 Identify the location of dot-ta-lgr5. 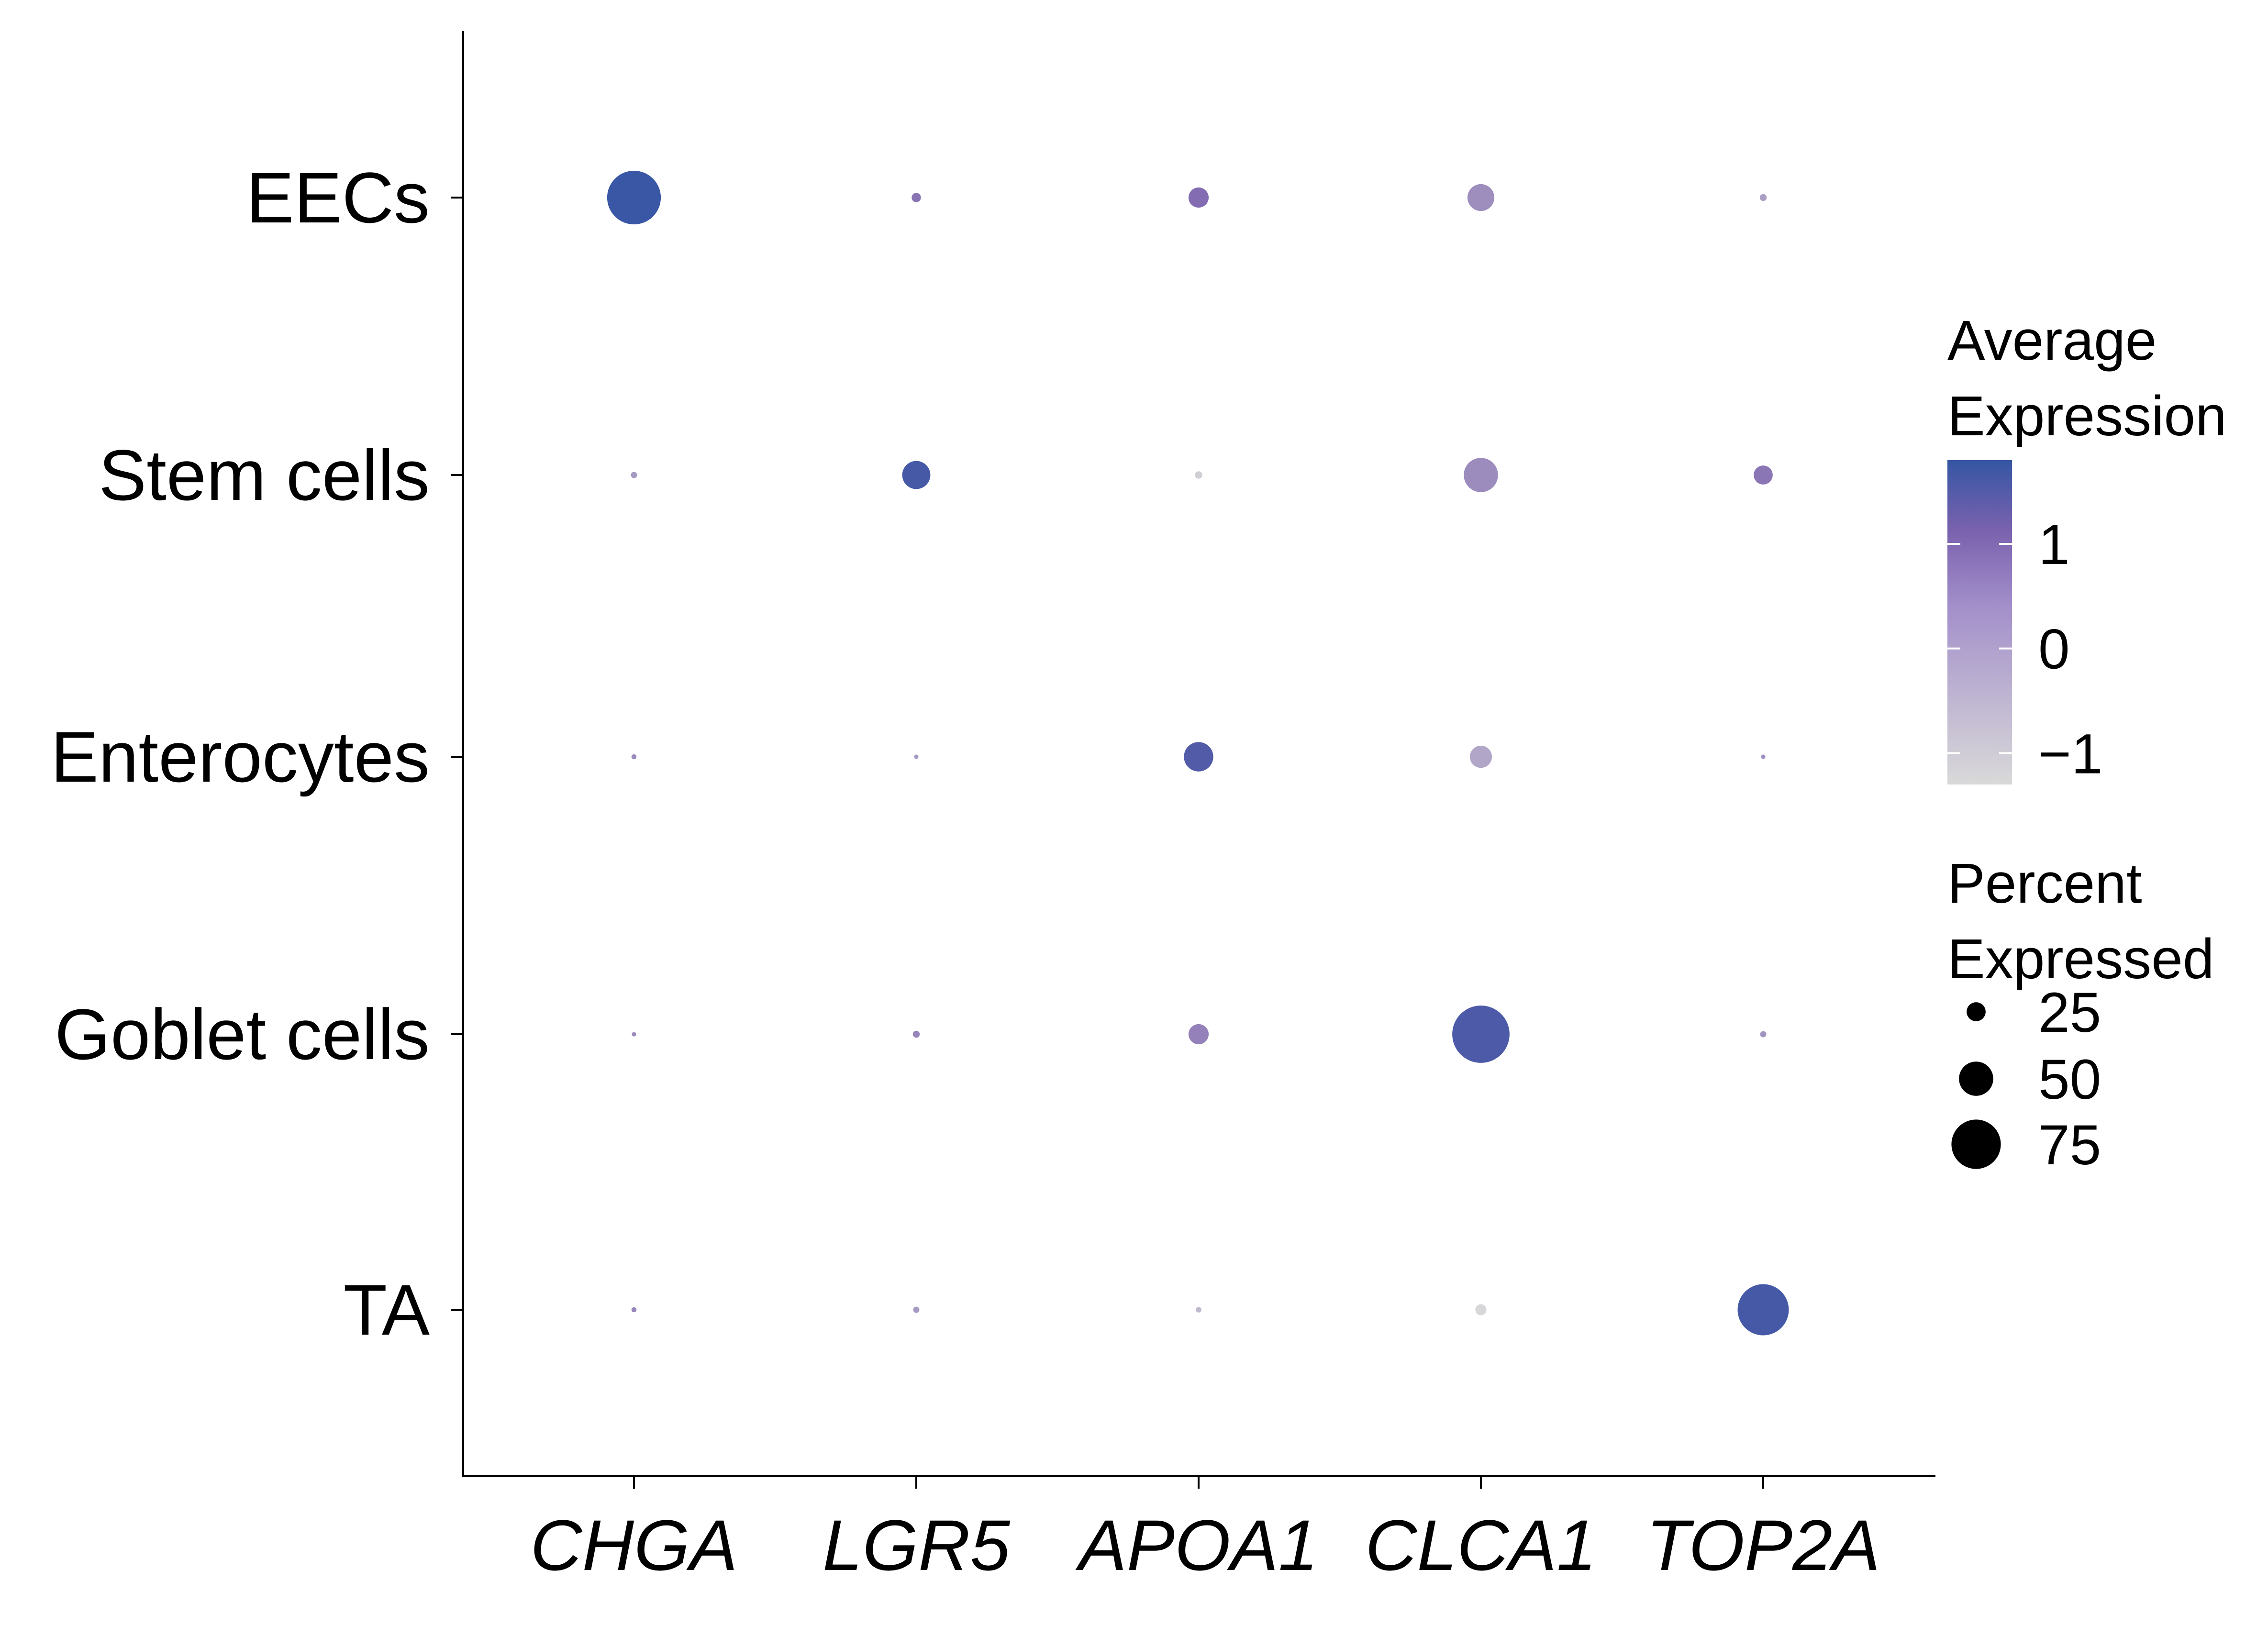
(916, 1310).